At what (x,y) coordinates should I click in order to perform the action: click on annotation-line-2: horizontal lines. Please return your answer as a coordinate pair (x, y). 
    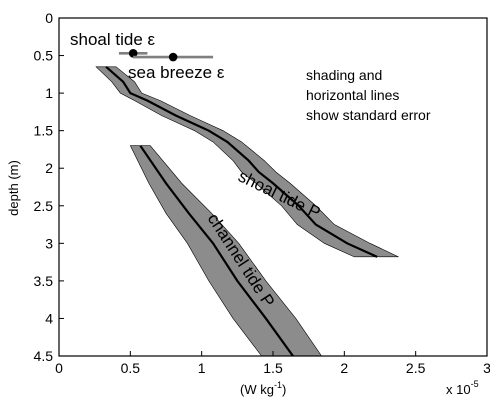
    Looking at the image, I should click on (352, 95).